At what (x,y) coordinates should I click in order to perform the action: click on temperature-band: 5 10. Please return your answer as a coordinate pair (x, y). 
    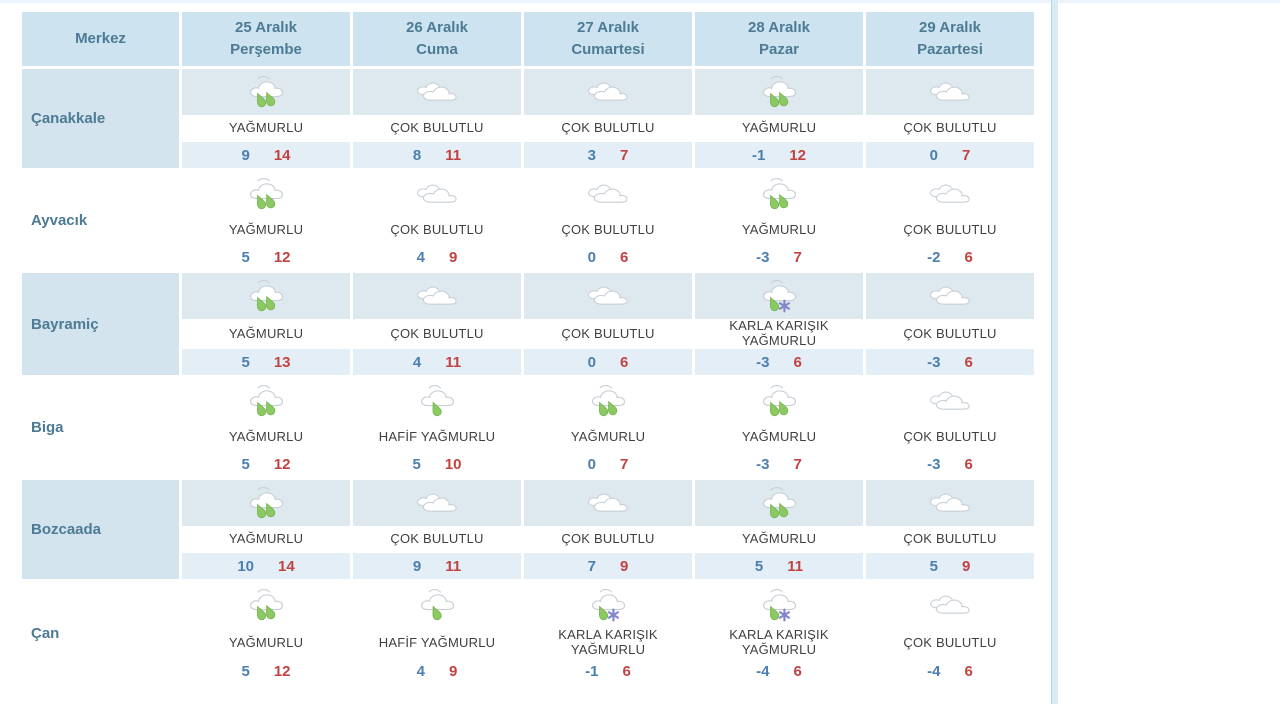
    Looking at the image, I should click on (437, 464).